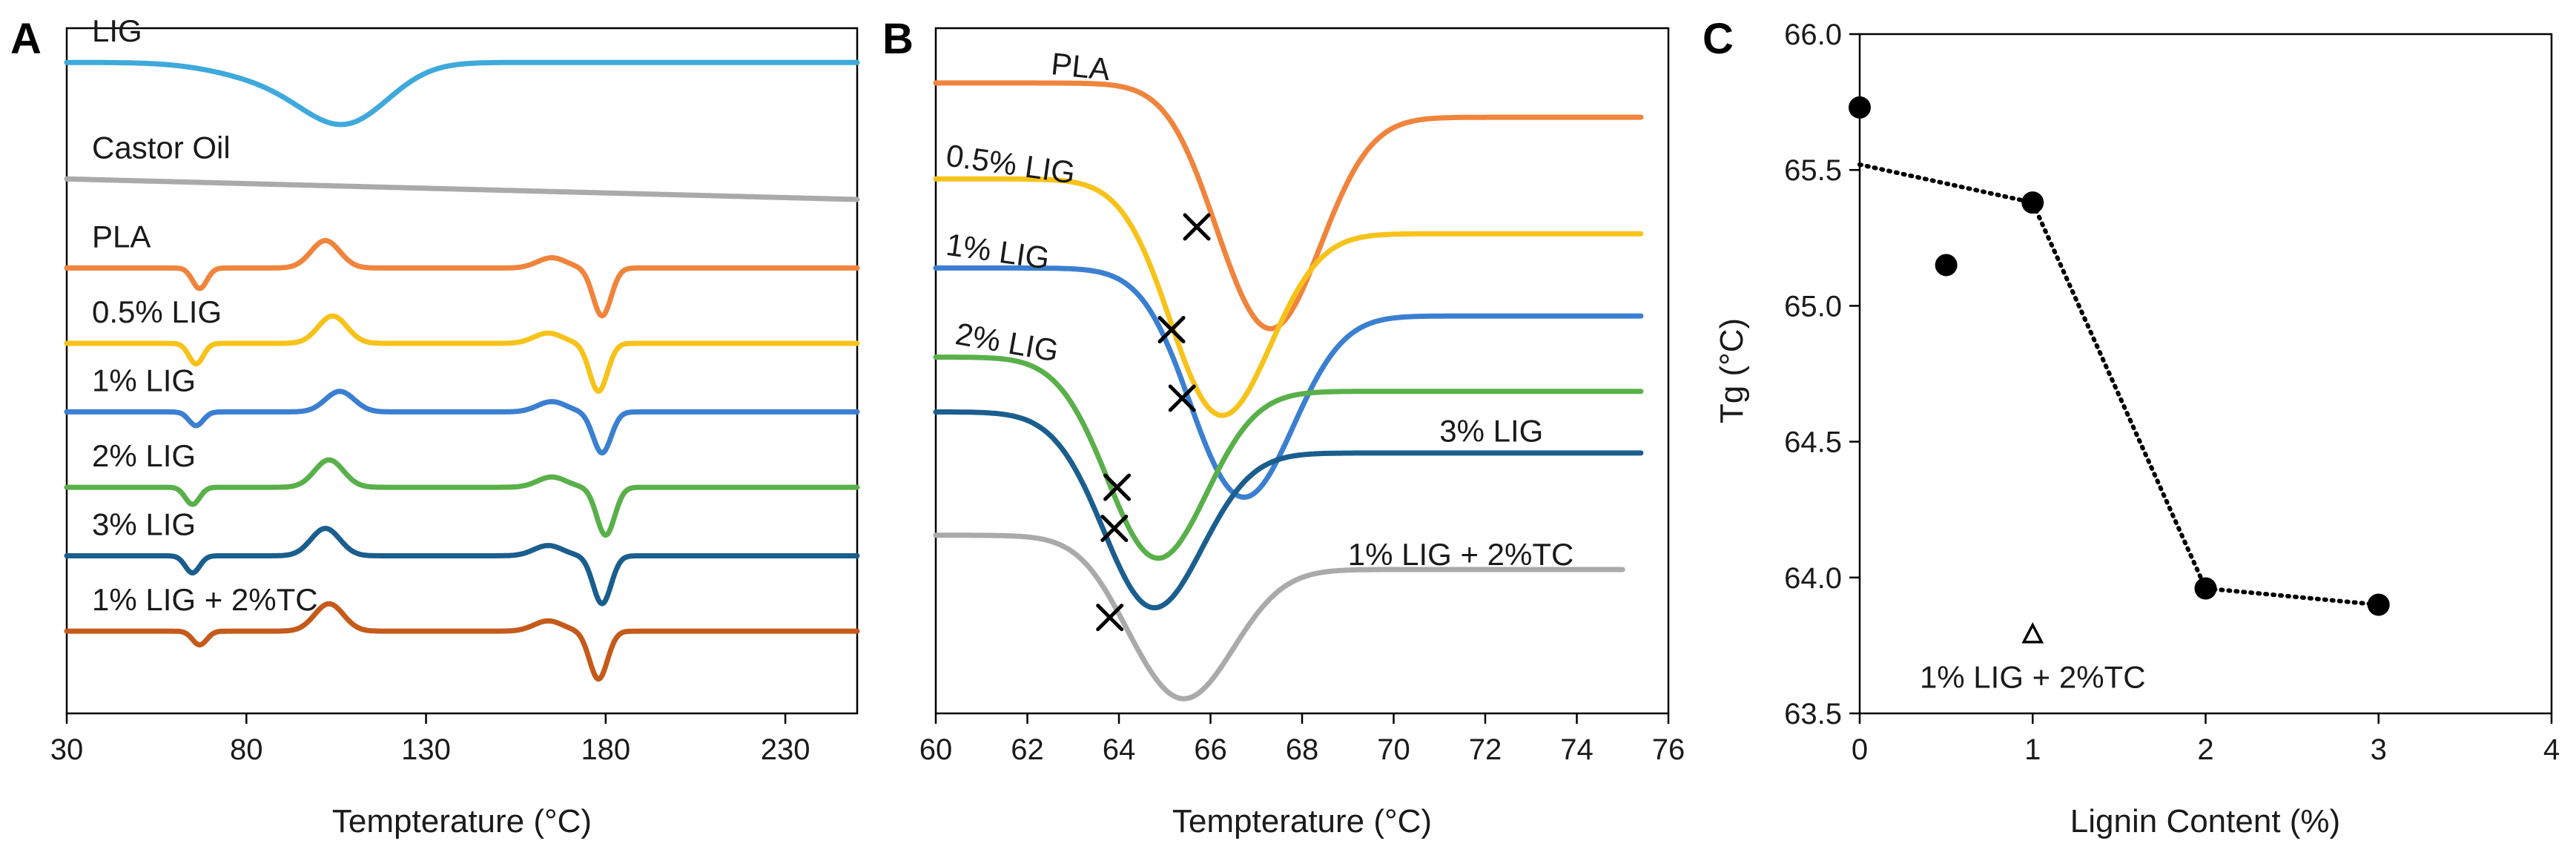 This screenshot has height=858, width=2576. I want to click on b-tick-label: 72, so click(1485, 749).